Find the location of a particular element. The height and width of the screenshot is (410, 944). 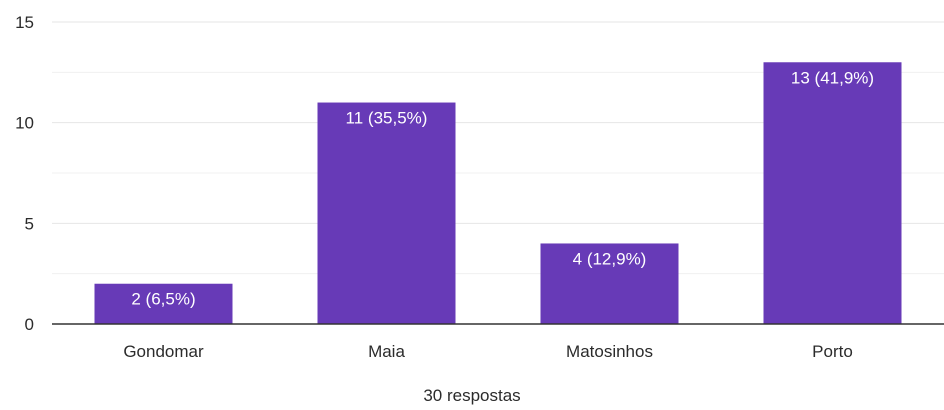

y-tick-label: 0 is located at coordinates (29, 324).